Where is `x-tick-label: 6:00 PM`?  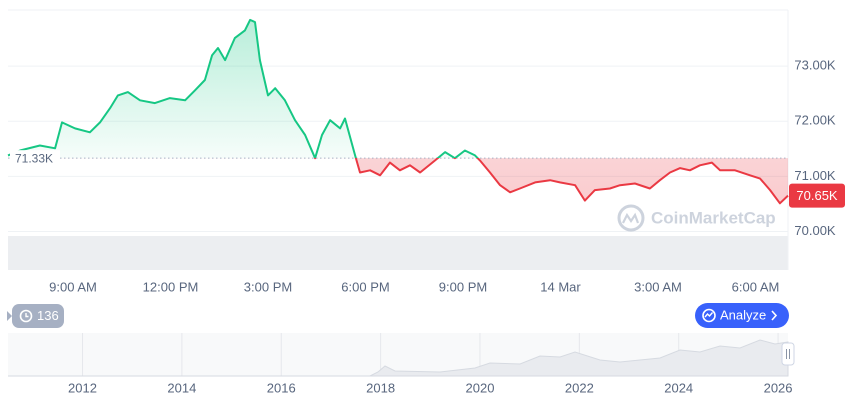
x-tick-label: 6:00 PM is located at coordinates (365, 286).